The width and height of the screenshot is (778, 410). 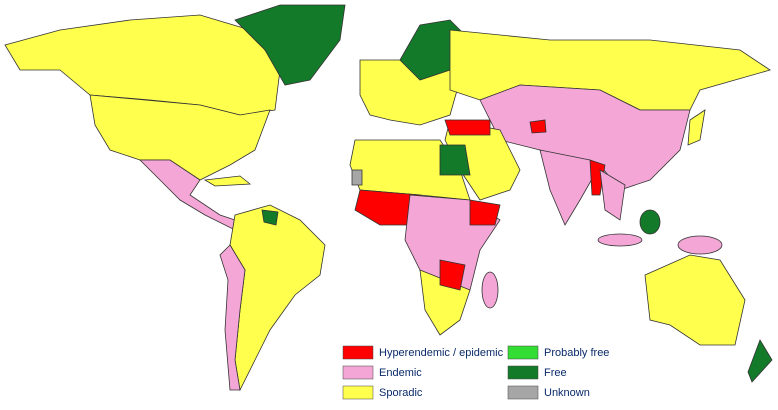 What do you see at coordinates (620, 240) in the screenshot?
I see `indonesia` at bounding box center [620, 240].